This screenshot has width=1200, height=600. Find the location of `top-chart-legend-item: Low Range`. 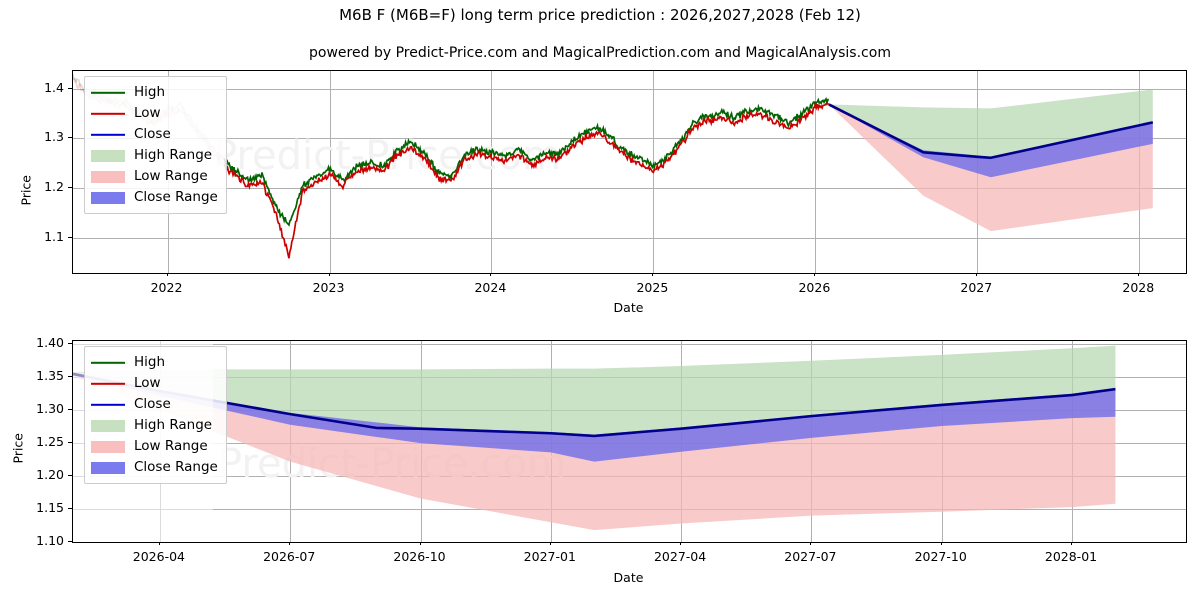

top-chart-legend-item: Low Range is located at coordinates (155, 176).